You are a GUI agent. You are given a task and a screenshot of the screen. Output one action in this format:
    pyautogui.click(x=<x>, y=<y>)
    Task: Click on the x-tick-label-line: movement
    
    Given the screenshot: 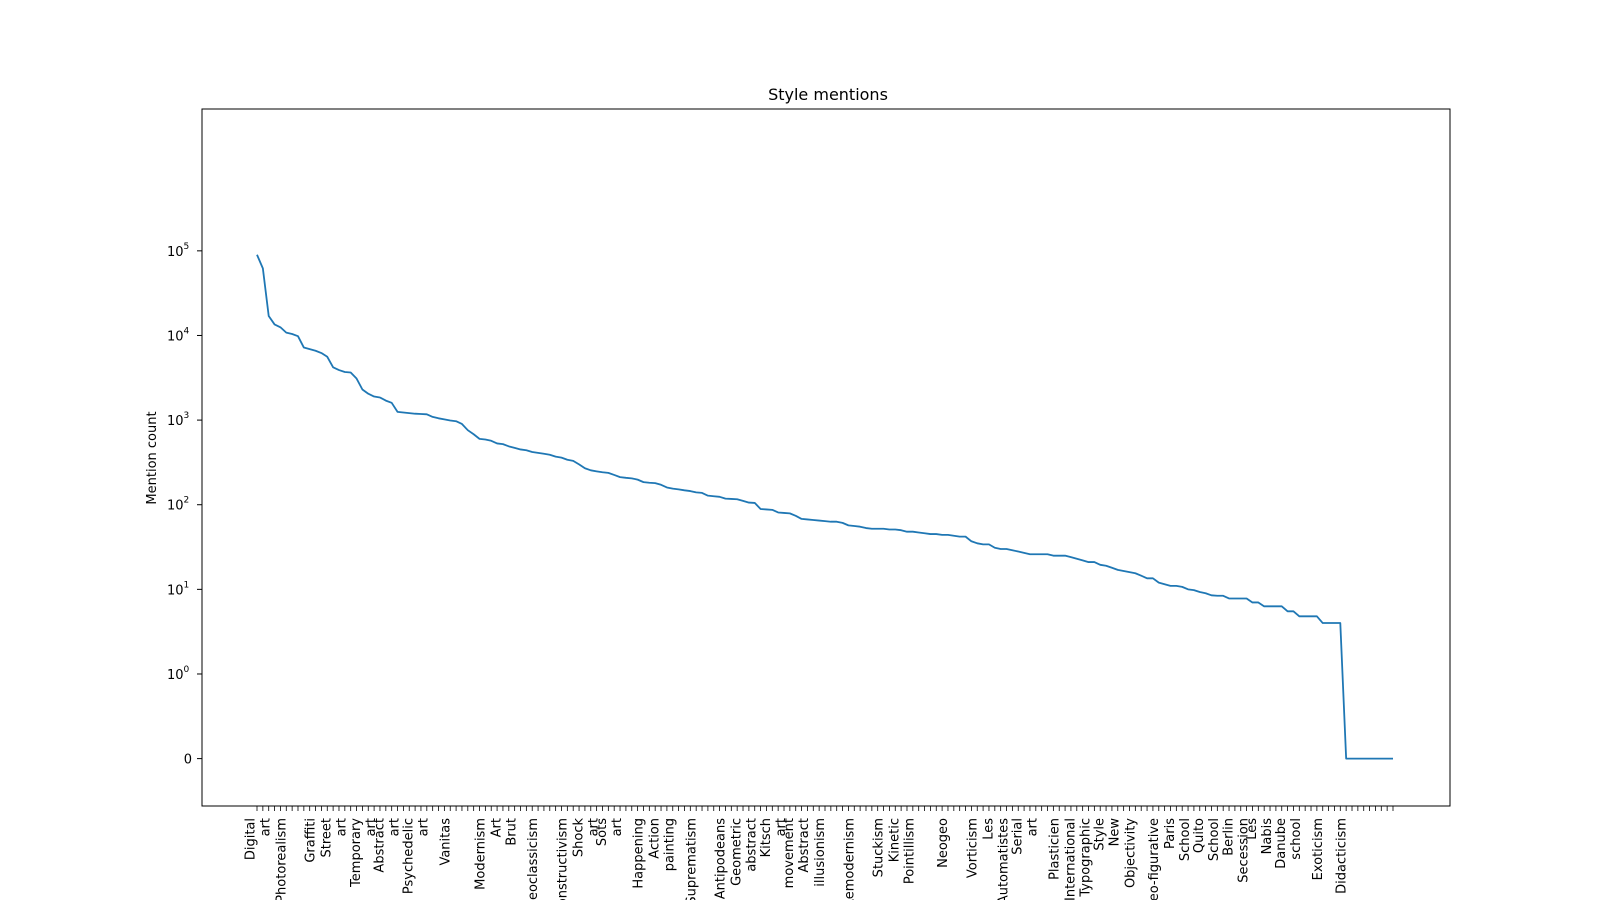 What is the action you would take?
    pyautogui.click(x=789, y=853)
    